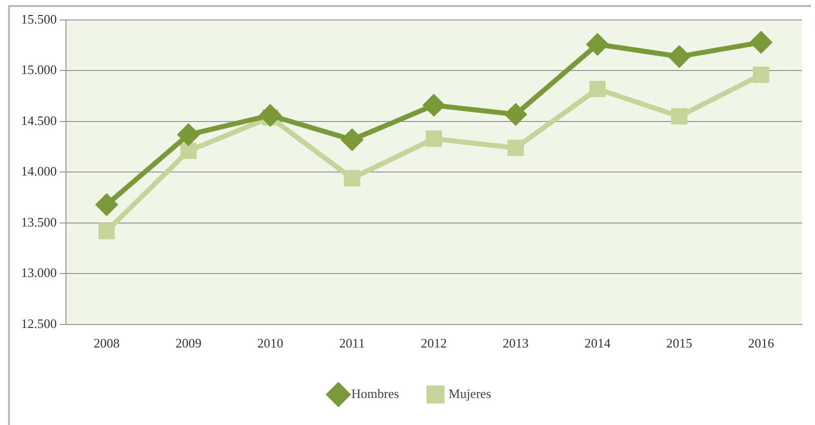 This screenshot has height=425, width=815. What do you see at coordinates (39, 120) in the screenshot?
I see `y-tick-label: 14.500` at bounding box center [39, 120].